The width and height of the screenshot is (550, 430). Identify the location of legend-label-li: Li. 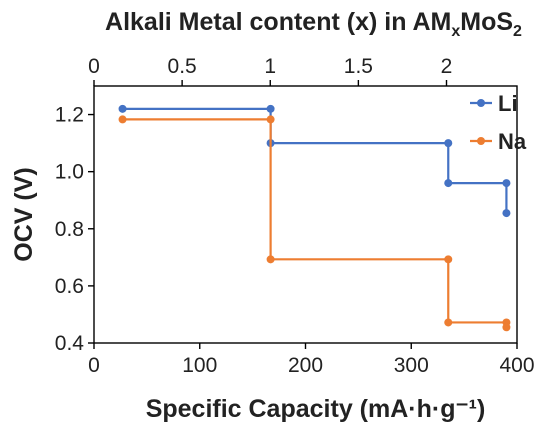
(508, 103).